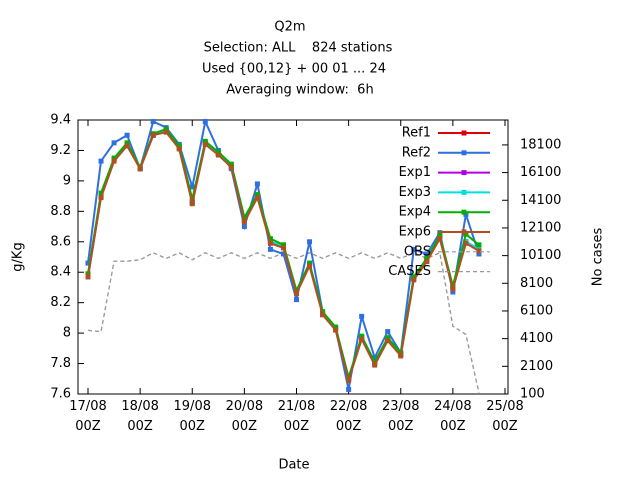 The width and height of the screenshot is (640, 480). What do you see at coordinates (415, 232) in the screenshot?
I see `legend-label: Exp6` at bounding box center [415, 232].